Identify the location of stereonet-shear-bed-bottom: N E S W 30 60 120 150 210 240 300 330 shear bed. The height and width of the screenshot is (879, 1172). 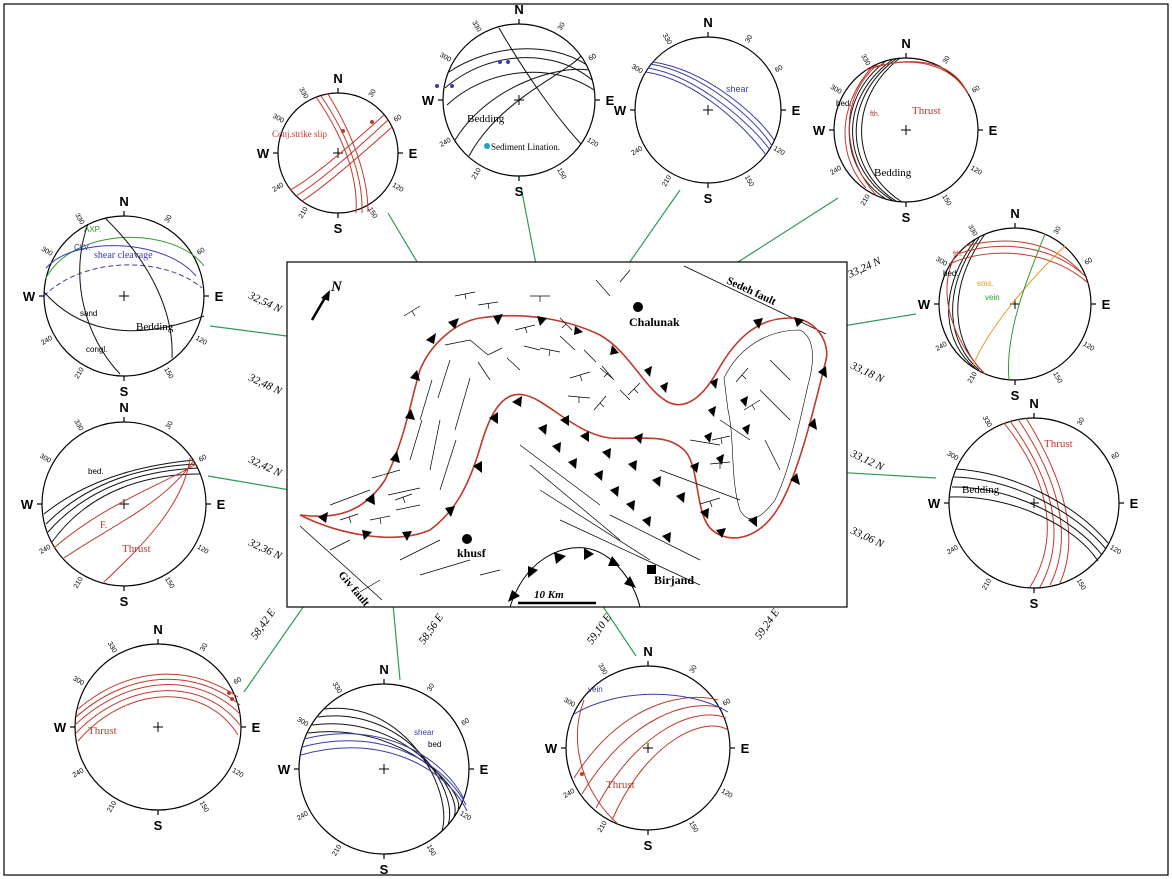
(383, 769).